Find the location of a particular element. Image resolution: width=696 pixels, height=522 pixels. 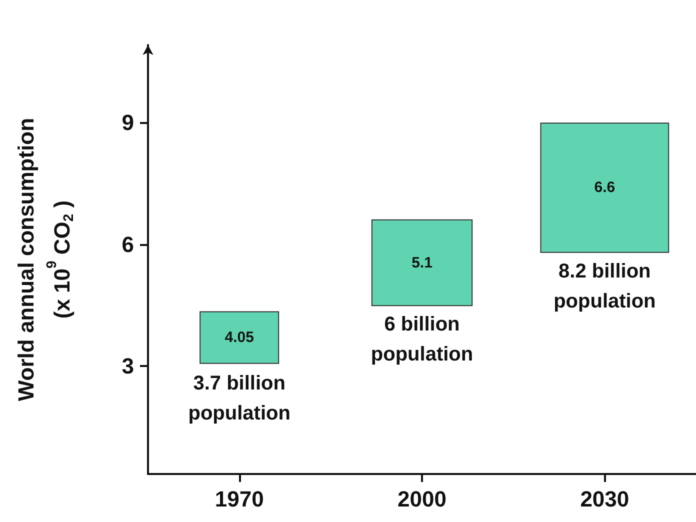

x-tick-label: 2000 is located at coordinates (422, 499).